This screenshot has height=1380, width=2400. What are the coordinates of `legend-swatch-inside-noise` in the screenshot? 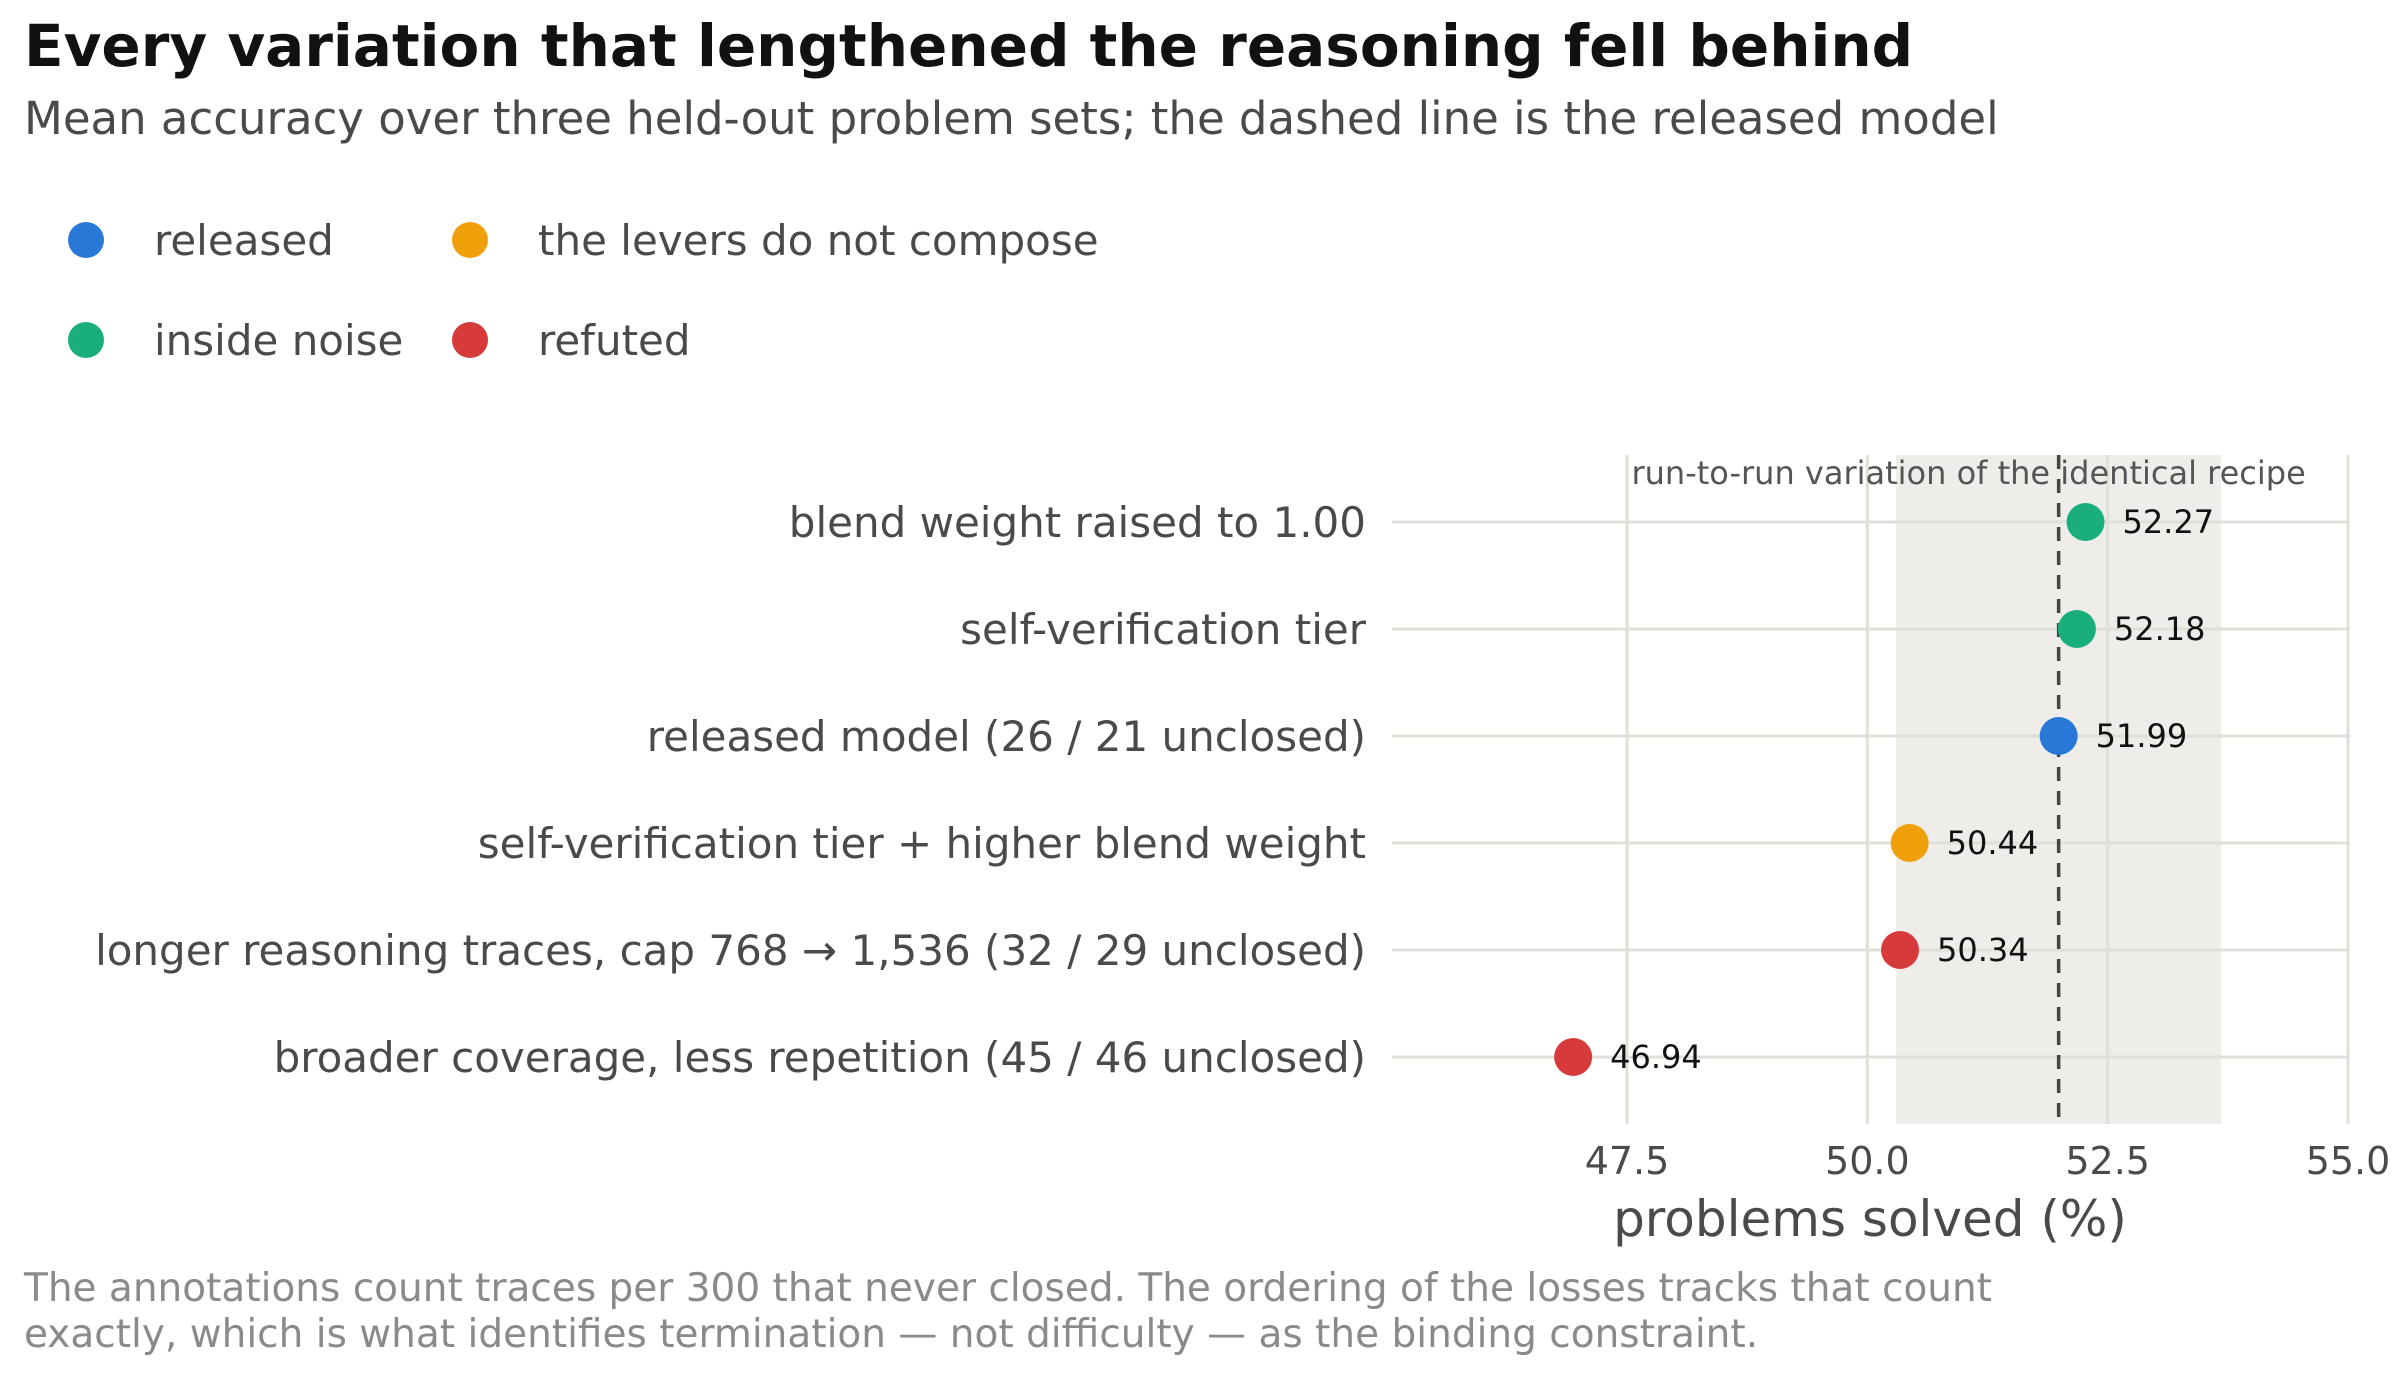 It's located at (86, 340).